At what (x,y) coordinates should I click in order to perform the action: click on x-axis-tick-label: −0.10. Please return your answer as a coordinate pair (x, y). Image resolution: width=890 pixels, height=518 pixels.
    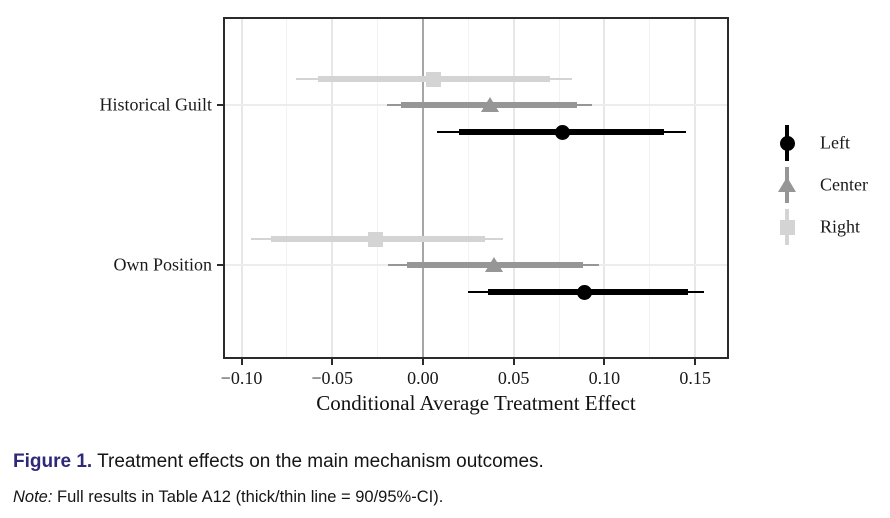
    Looking at the image, I should click on (241, 378).